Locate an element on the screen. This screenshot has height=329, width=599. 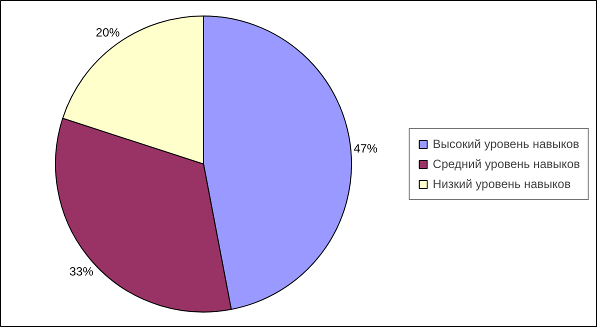
data-label: 33% is located at coordinates (81, 271).